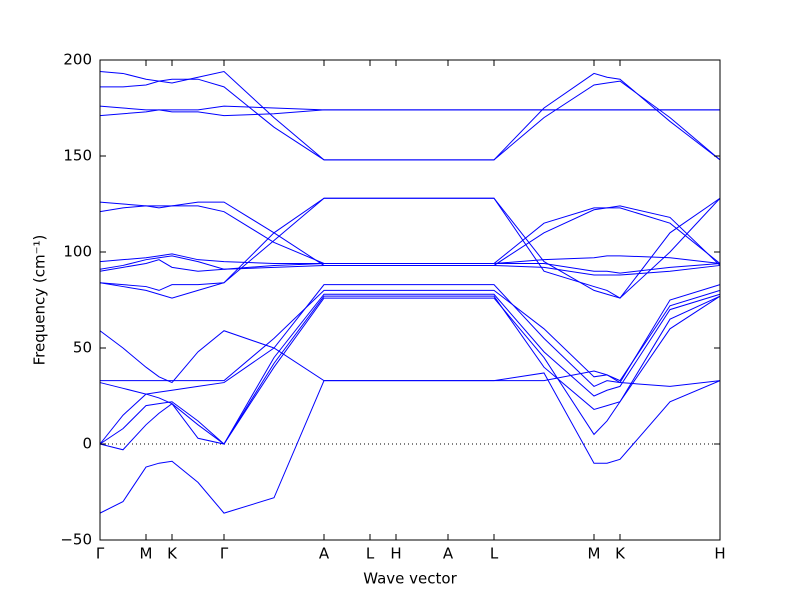  Describe the element at coordinates (87, 444) in the screenshot. I see `y-tick-label: 0` at that location.